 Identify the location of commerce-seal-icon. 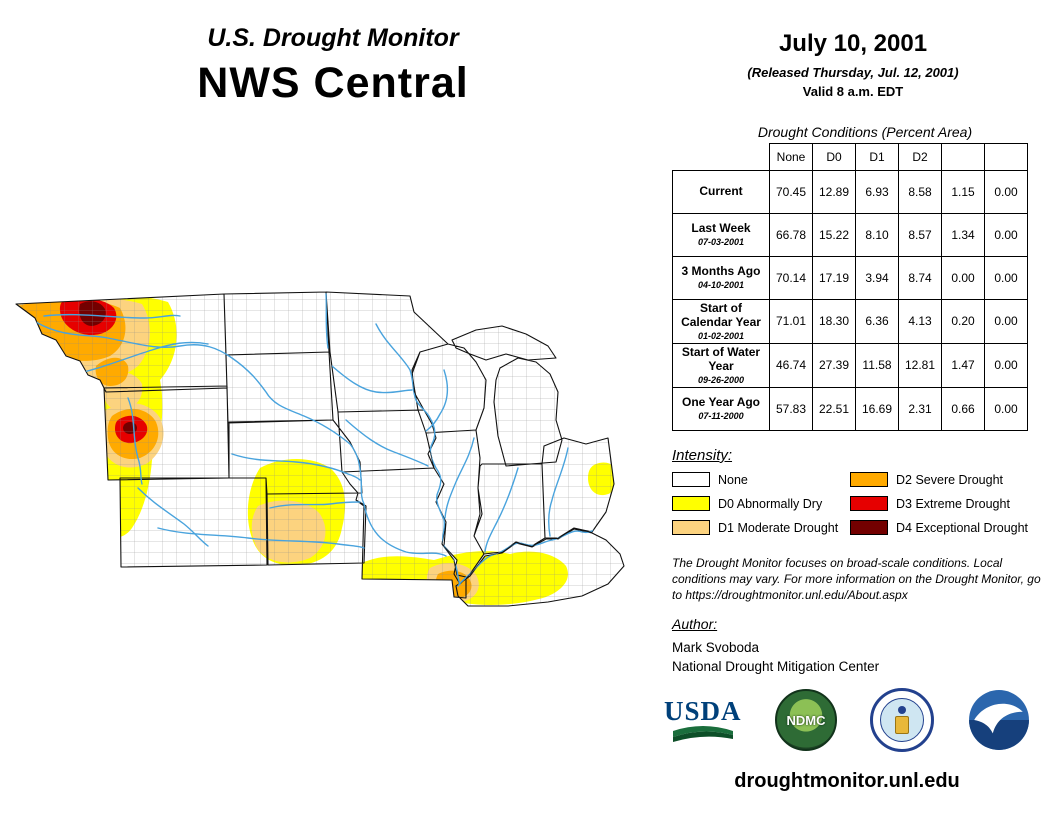
(902, 720).